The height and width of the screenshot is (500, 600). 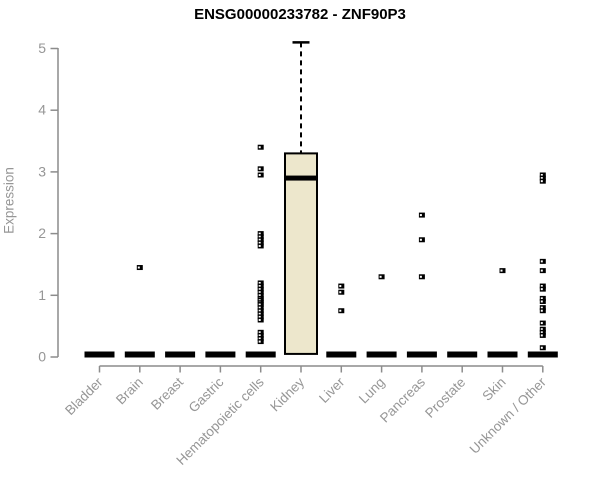 What do you see at coordinates (129, 391) in the screenshot?
I see `x-tick-label: Brain` at bounding box center [129, 391].